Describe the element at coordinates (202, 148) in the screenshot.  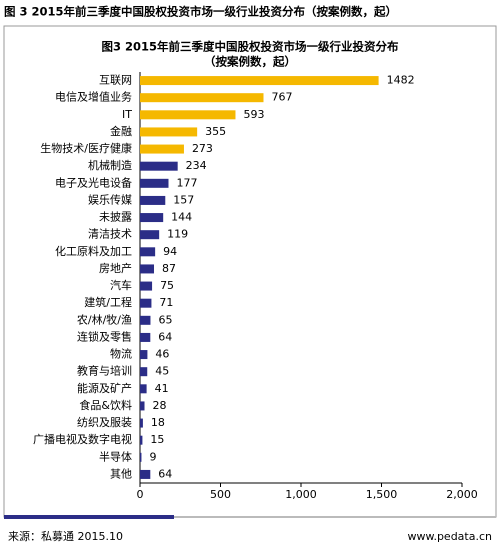
I see `value-label: 273` at that location.